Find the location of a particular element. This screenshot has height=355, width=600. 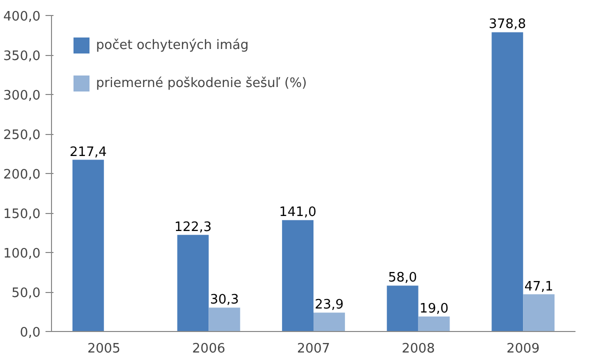

y-tick-label: 400,0 is located at coordinates (21, 17).